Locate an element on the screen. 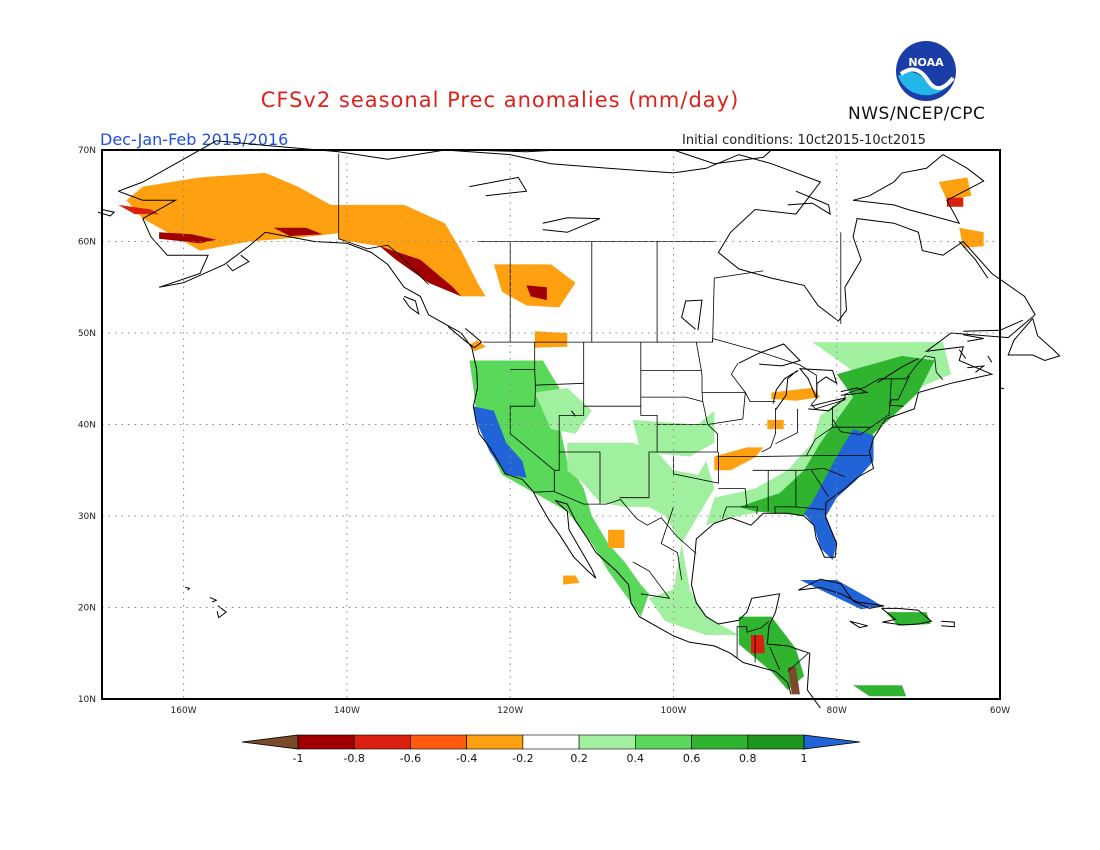 Image resolution: width=1100 pixels, height=850 pixels. initial-conditions-label: Initial conditions: 10ct2015-10ct2015 is located at coordinates (804, 140).